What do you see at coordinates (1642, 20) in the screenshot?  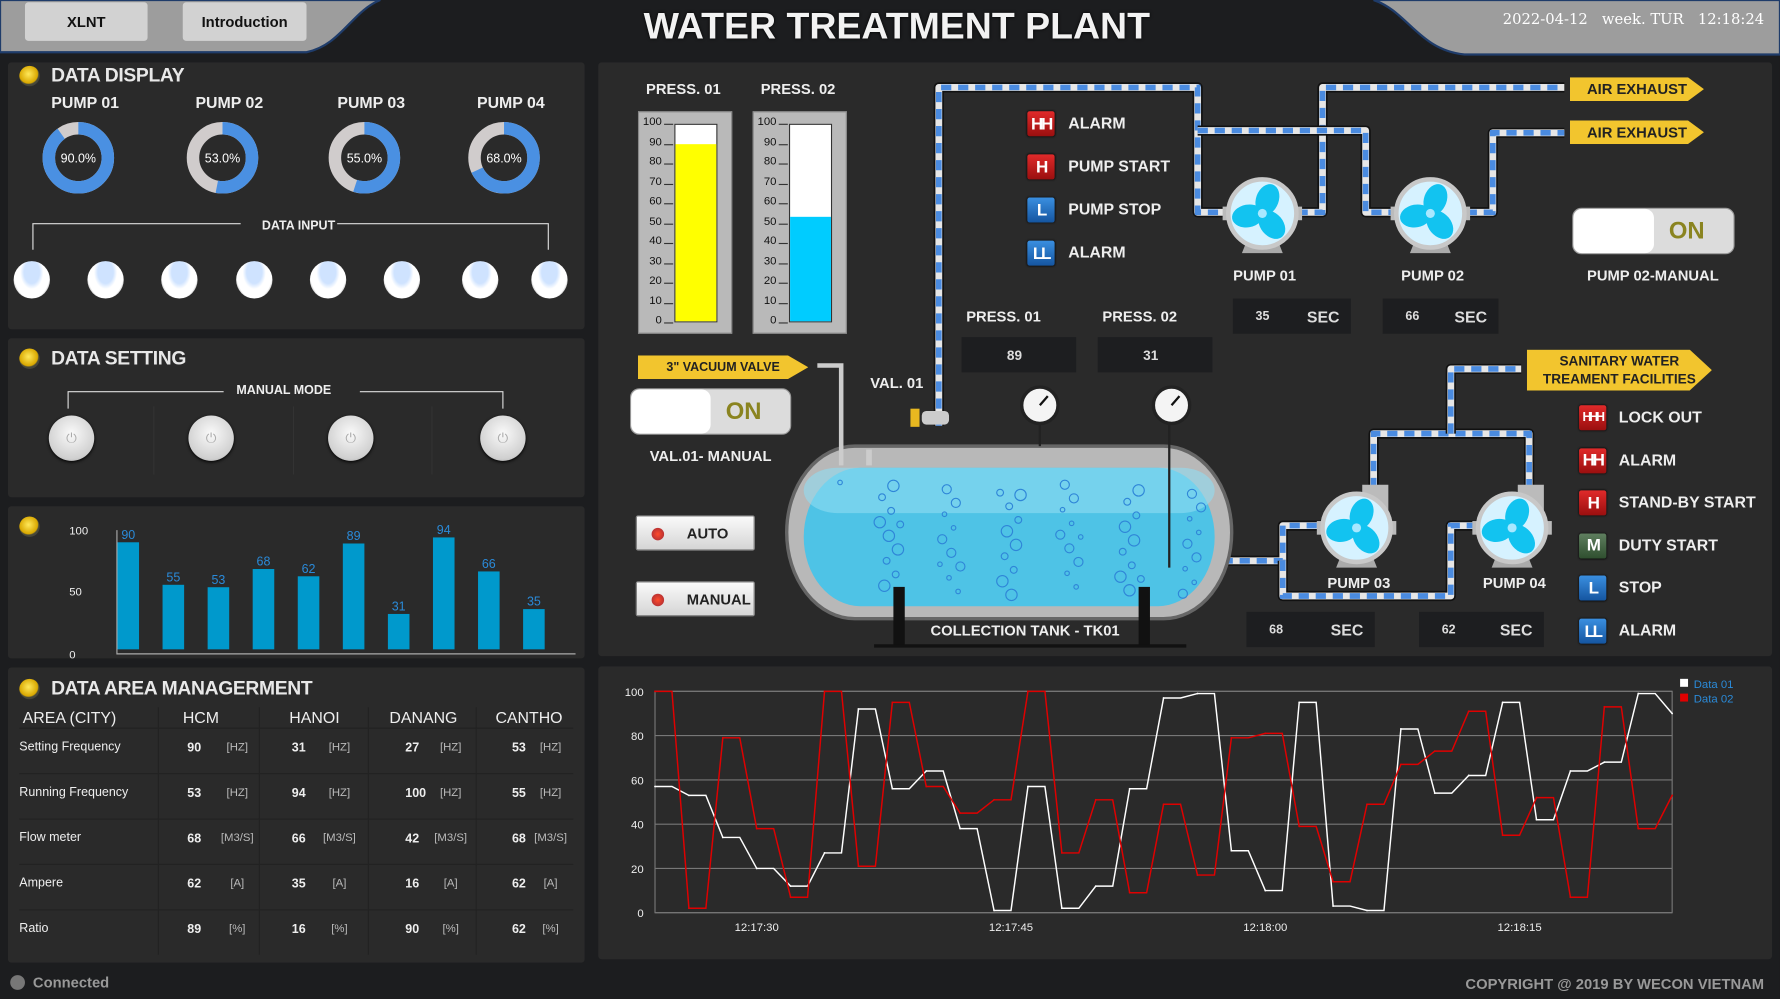 I see `weekday: week. TUR` at bounding box center [1642, 20].